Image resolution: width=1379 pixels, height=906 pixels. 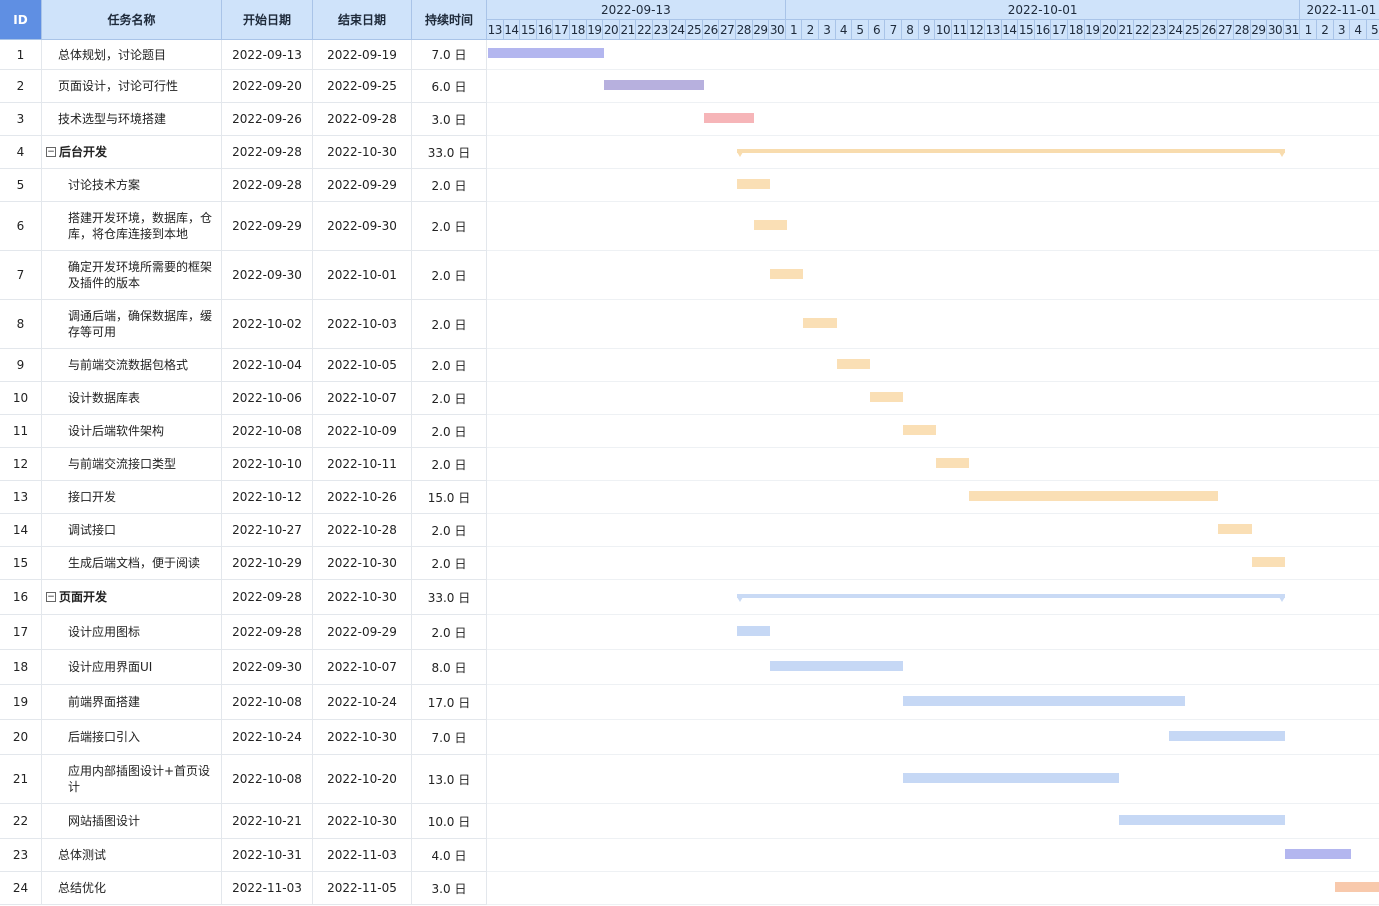 I want to click on task-start-date: 2022-10-31, so click(x=267, y=855).